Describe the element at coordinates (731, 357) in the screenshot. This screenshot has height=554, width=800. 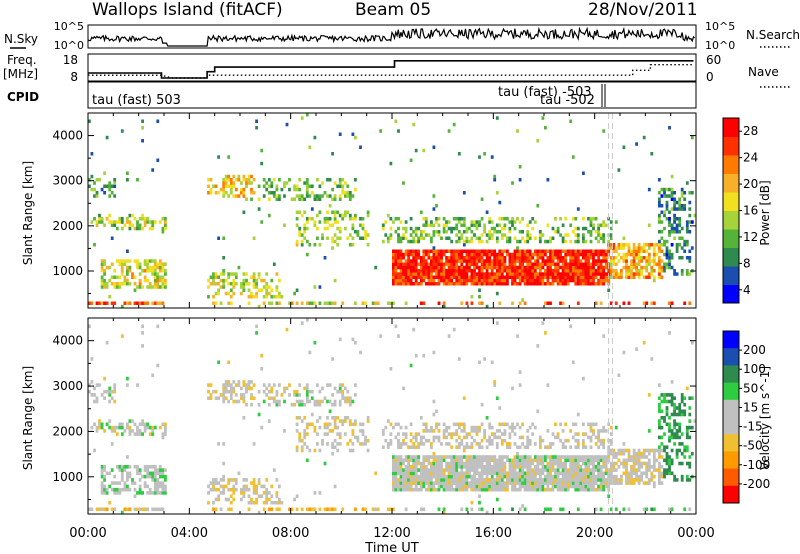
I see `velocity-colorbar-swatch` at that location.